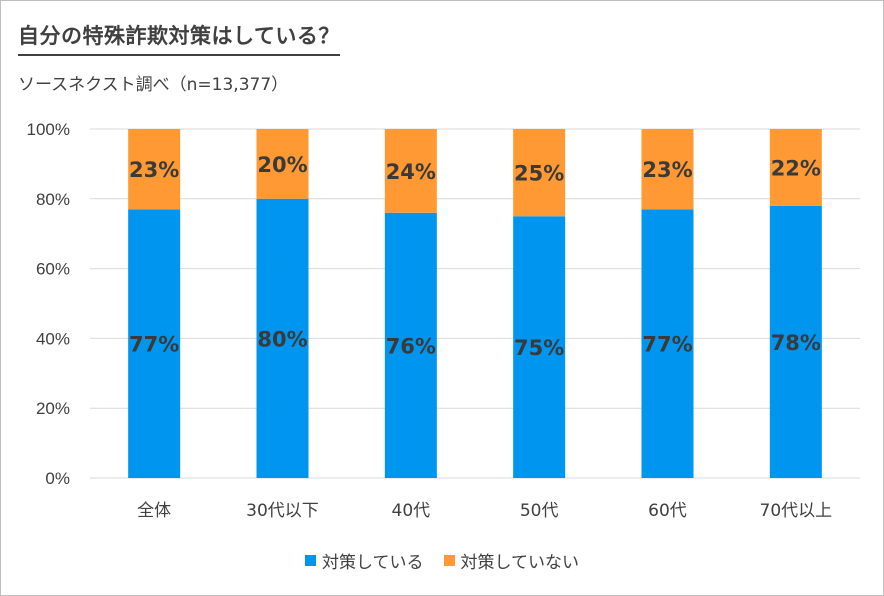  What do you see at coordinates (373, 563) in the screenshot?
I see `legend-label-series1: 対策している` at bounding box center [373, 563].